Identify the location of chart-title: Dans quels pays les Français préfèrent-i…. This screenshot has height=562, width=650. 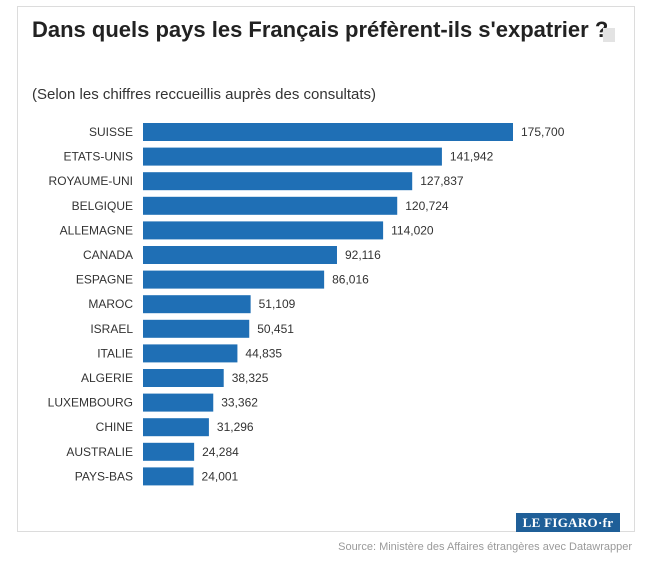
(320, 29).